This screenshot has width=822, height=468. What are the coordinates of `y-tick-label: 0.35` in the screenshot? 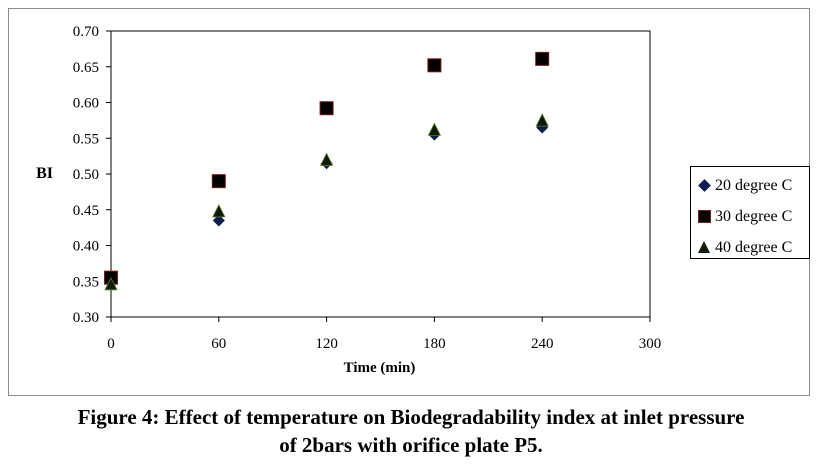 It's located at (86, 282).